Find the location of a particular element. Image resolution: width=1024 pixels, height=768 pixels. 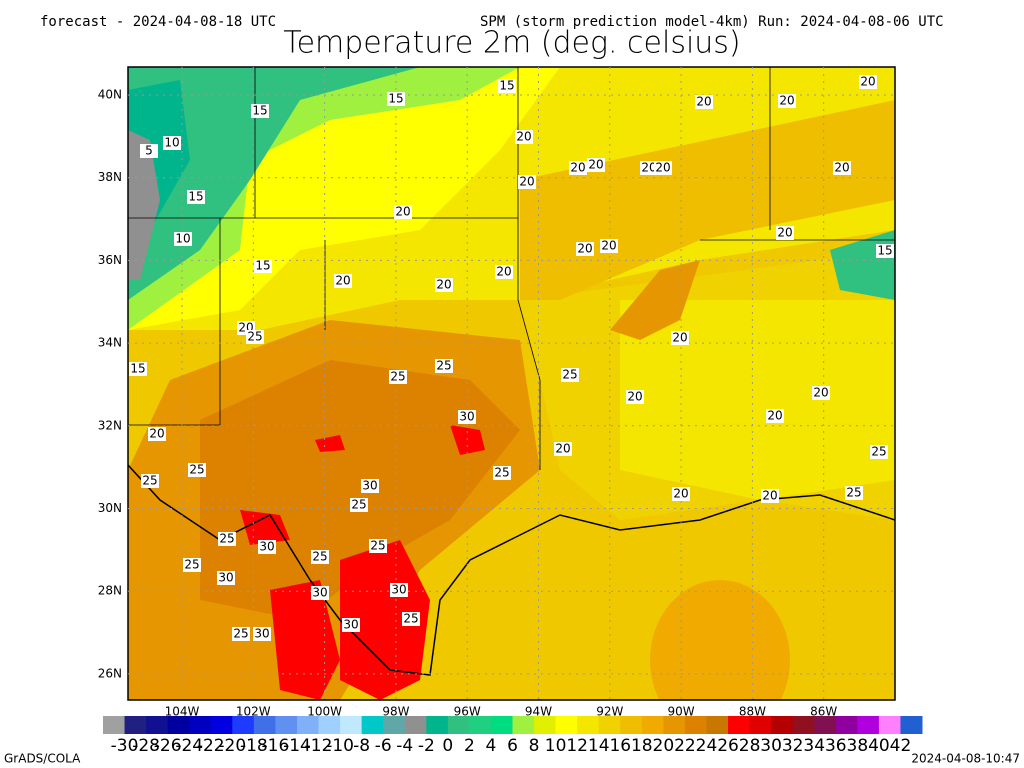

colorbar-label: 10 is located at coordinates (556, 746).